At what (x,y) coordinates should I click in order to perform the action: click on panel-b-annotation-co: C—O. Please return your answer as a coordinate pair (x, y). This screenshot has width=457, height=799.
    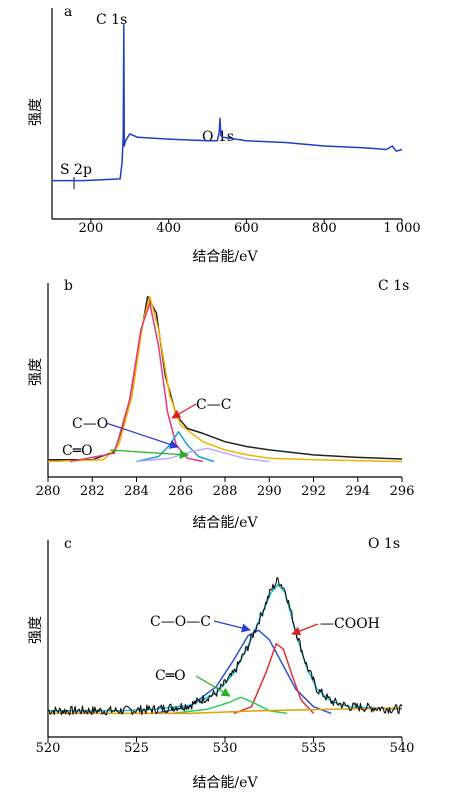
    Looking at the image, I should click on (90, 424).